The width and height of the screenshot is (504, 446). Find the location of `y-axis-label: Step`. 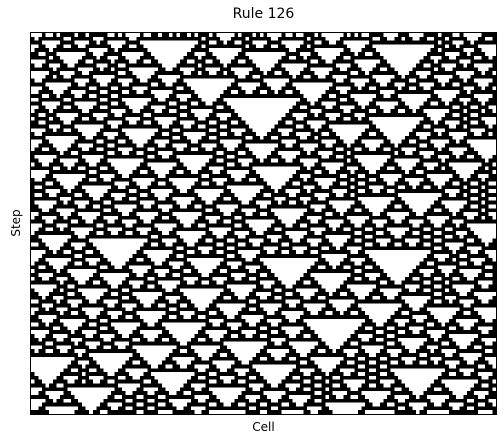

y-axis-label: Step is located at coordinates (16, 223).